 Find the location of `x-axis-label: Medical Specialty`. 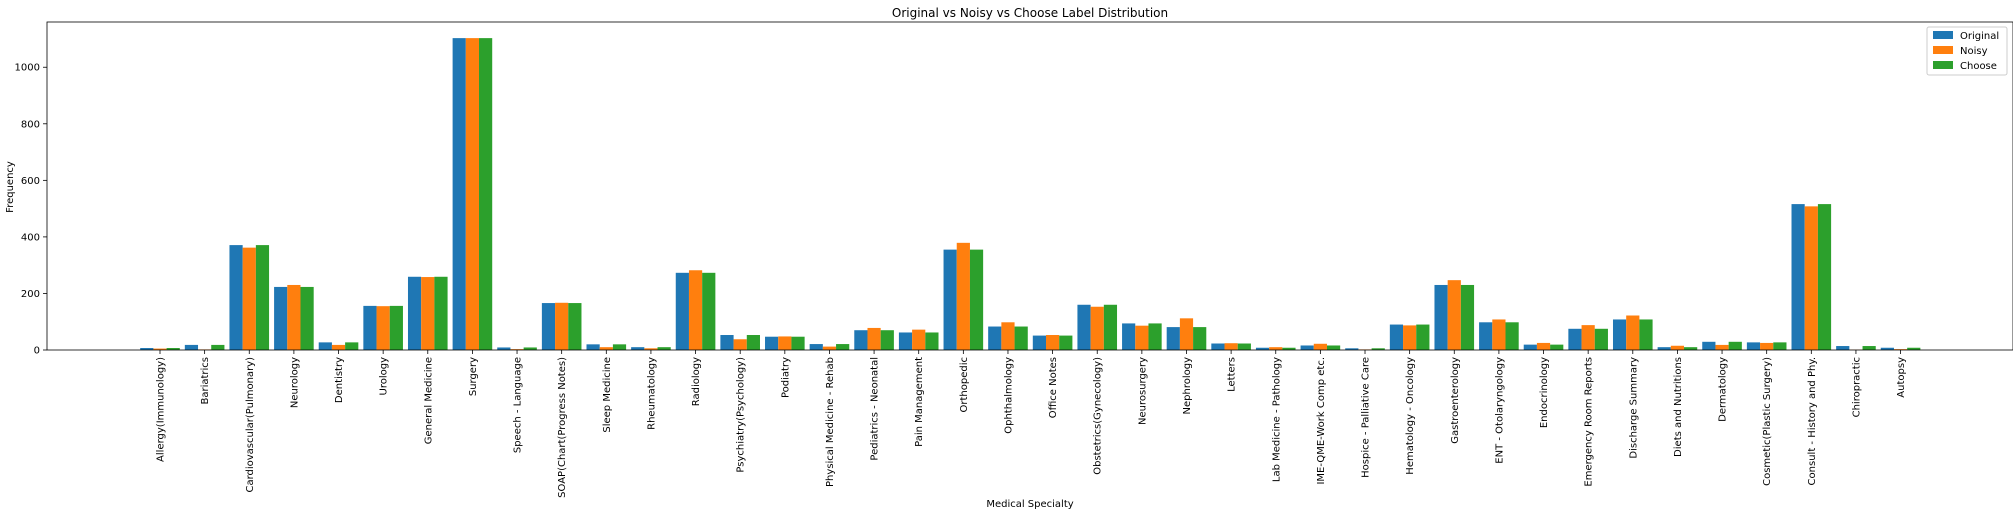

x-axis-label: Medical Specialty is located at coordinates (1029, 504).